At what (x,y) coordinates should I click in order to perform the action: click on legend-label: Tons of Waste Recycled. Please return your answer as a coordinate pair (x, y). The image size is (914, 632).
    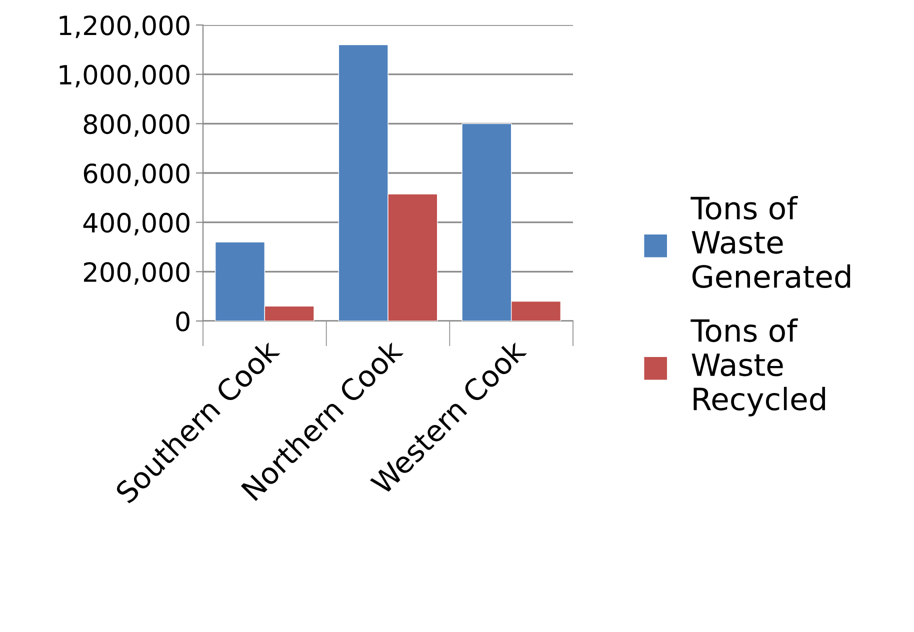
    Looking at the image, I should click on (757, 367).